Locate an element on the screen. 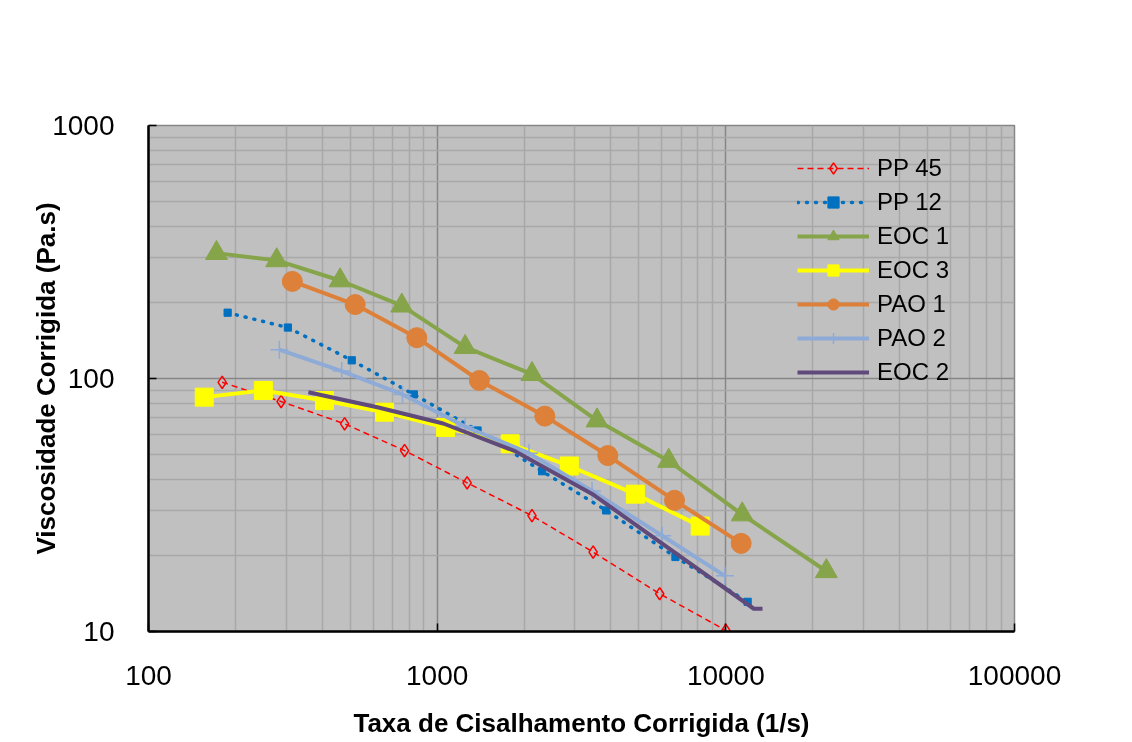 The width and height of the screenshot is (1132, 742). legend-label: EOC 1 is located at coordinates (914, 236).